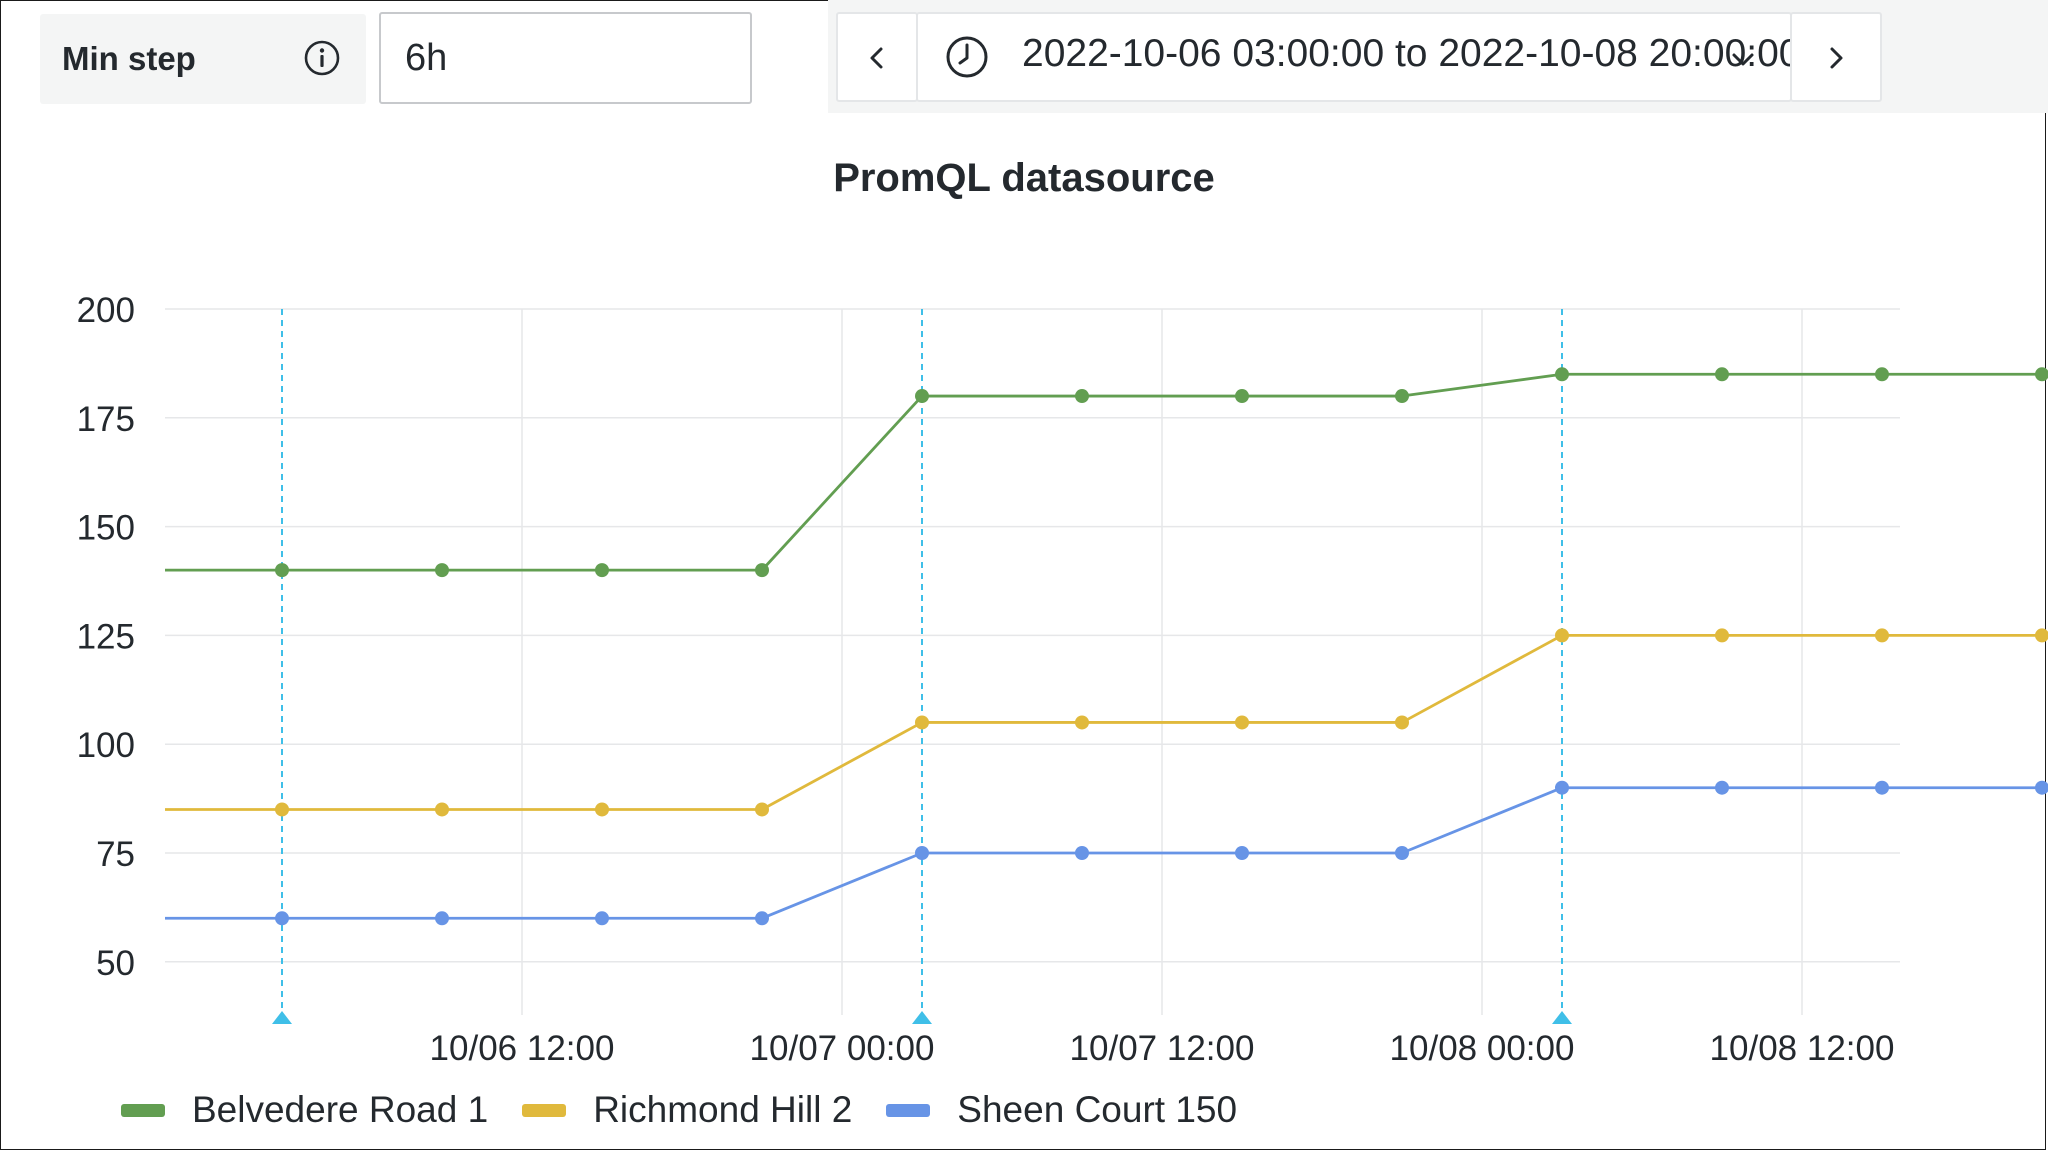 This screenshot has height=1152, width=2048. Describe the element at coordinates (1103, 722) in the screenshot. I see `series-line` at that location.